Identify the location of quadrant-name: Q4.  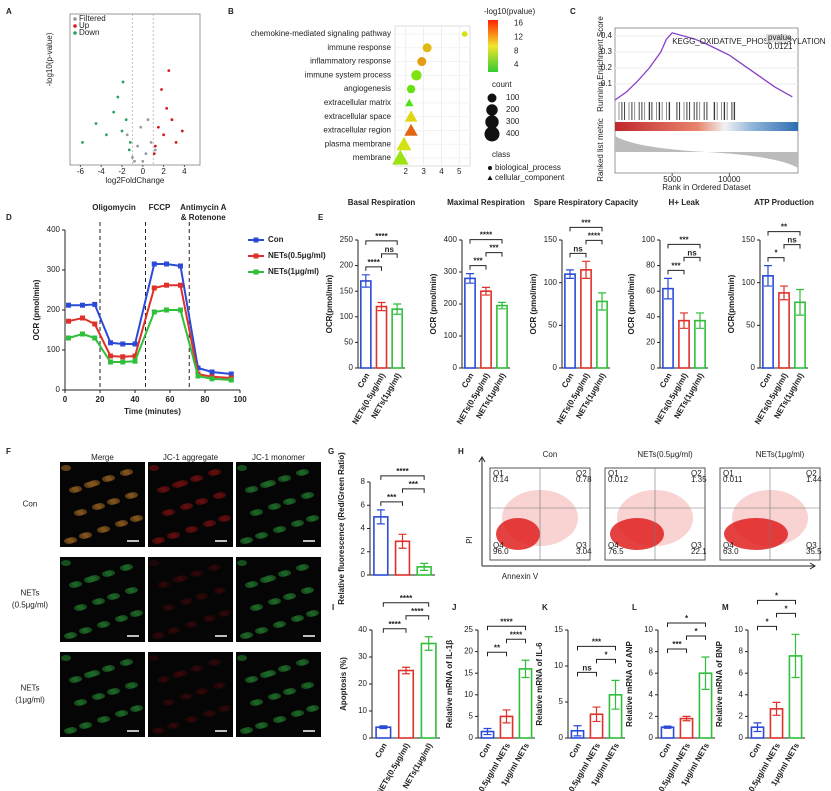
(728, 545).